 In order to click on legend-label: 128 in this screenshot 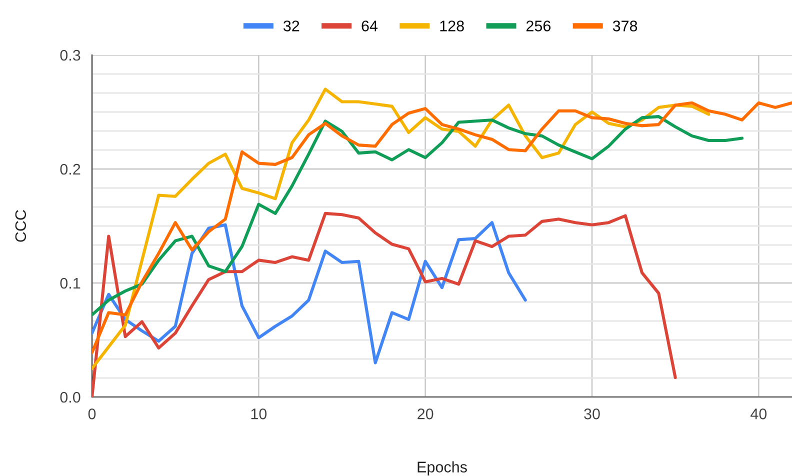, I will do `click(452, 26)`.